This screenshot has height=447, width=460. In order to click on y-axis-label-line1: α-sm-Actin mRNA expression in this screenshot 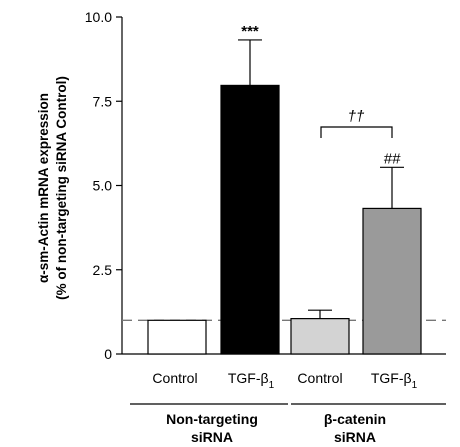, I will do `click(43, 188)`.